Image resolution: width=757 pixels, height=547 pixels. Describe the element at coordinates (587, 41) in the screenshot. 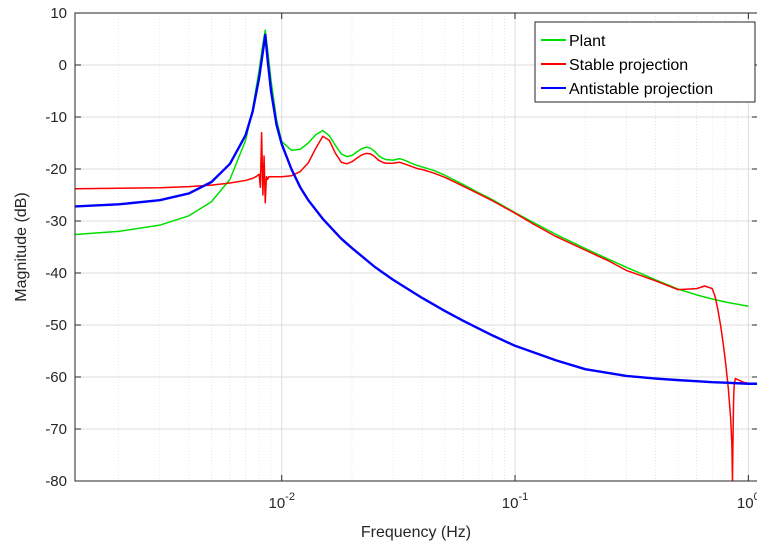

I see `legend-label-plant: Plant` at that location.